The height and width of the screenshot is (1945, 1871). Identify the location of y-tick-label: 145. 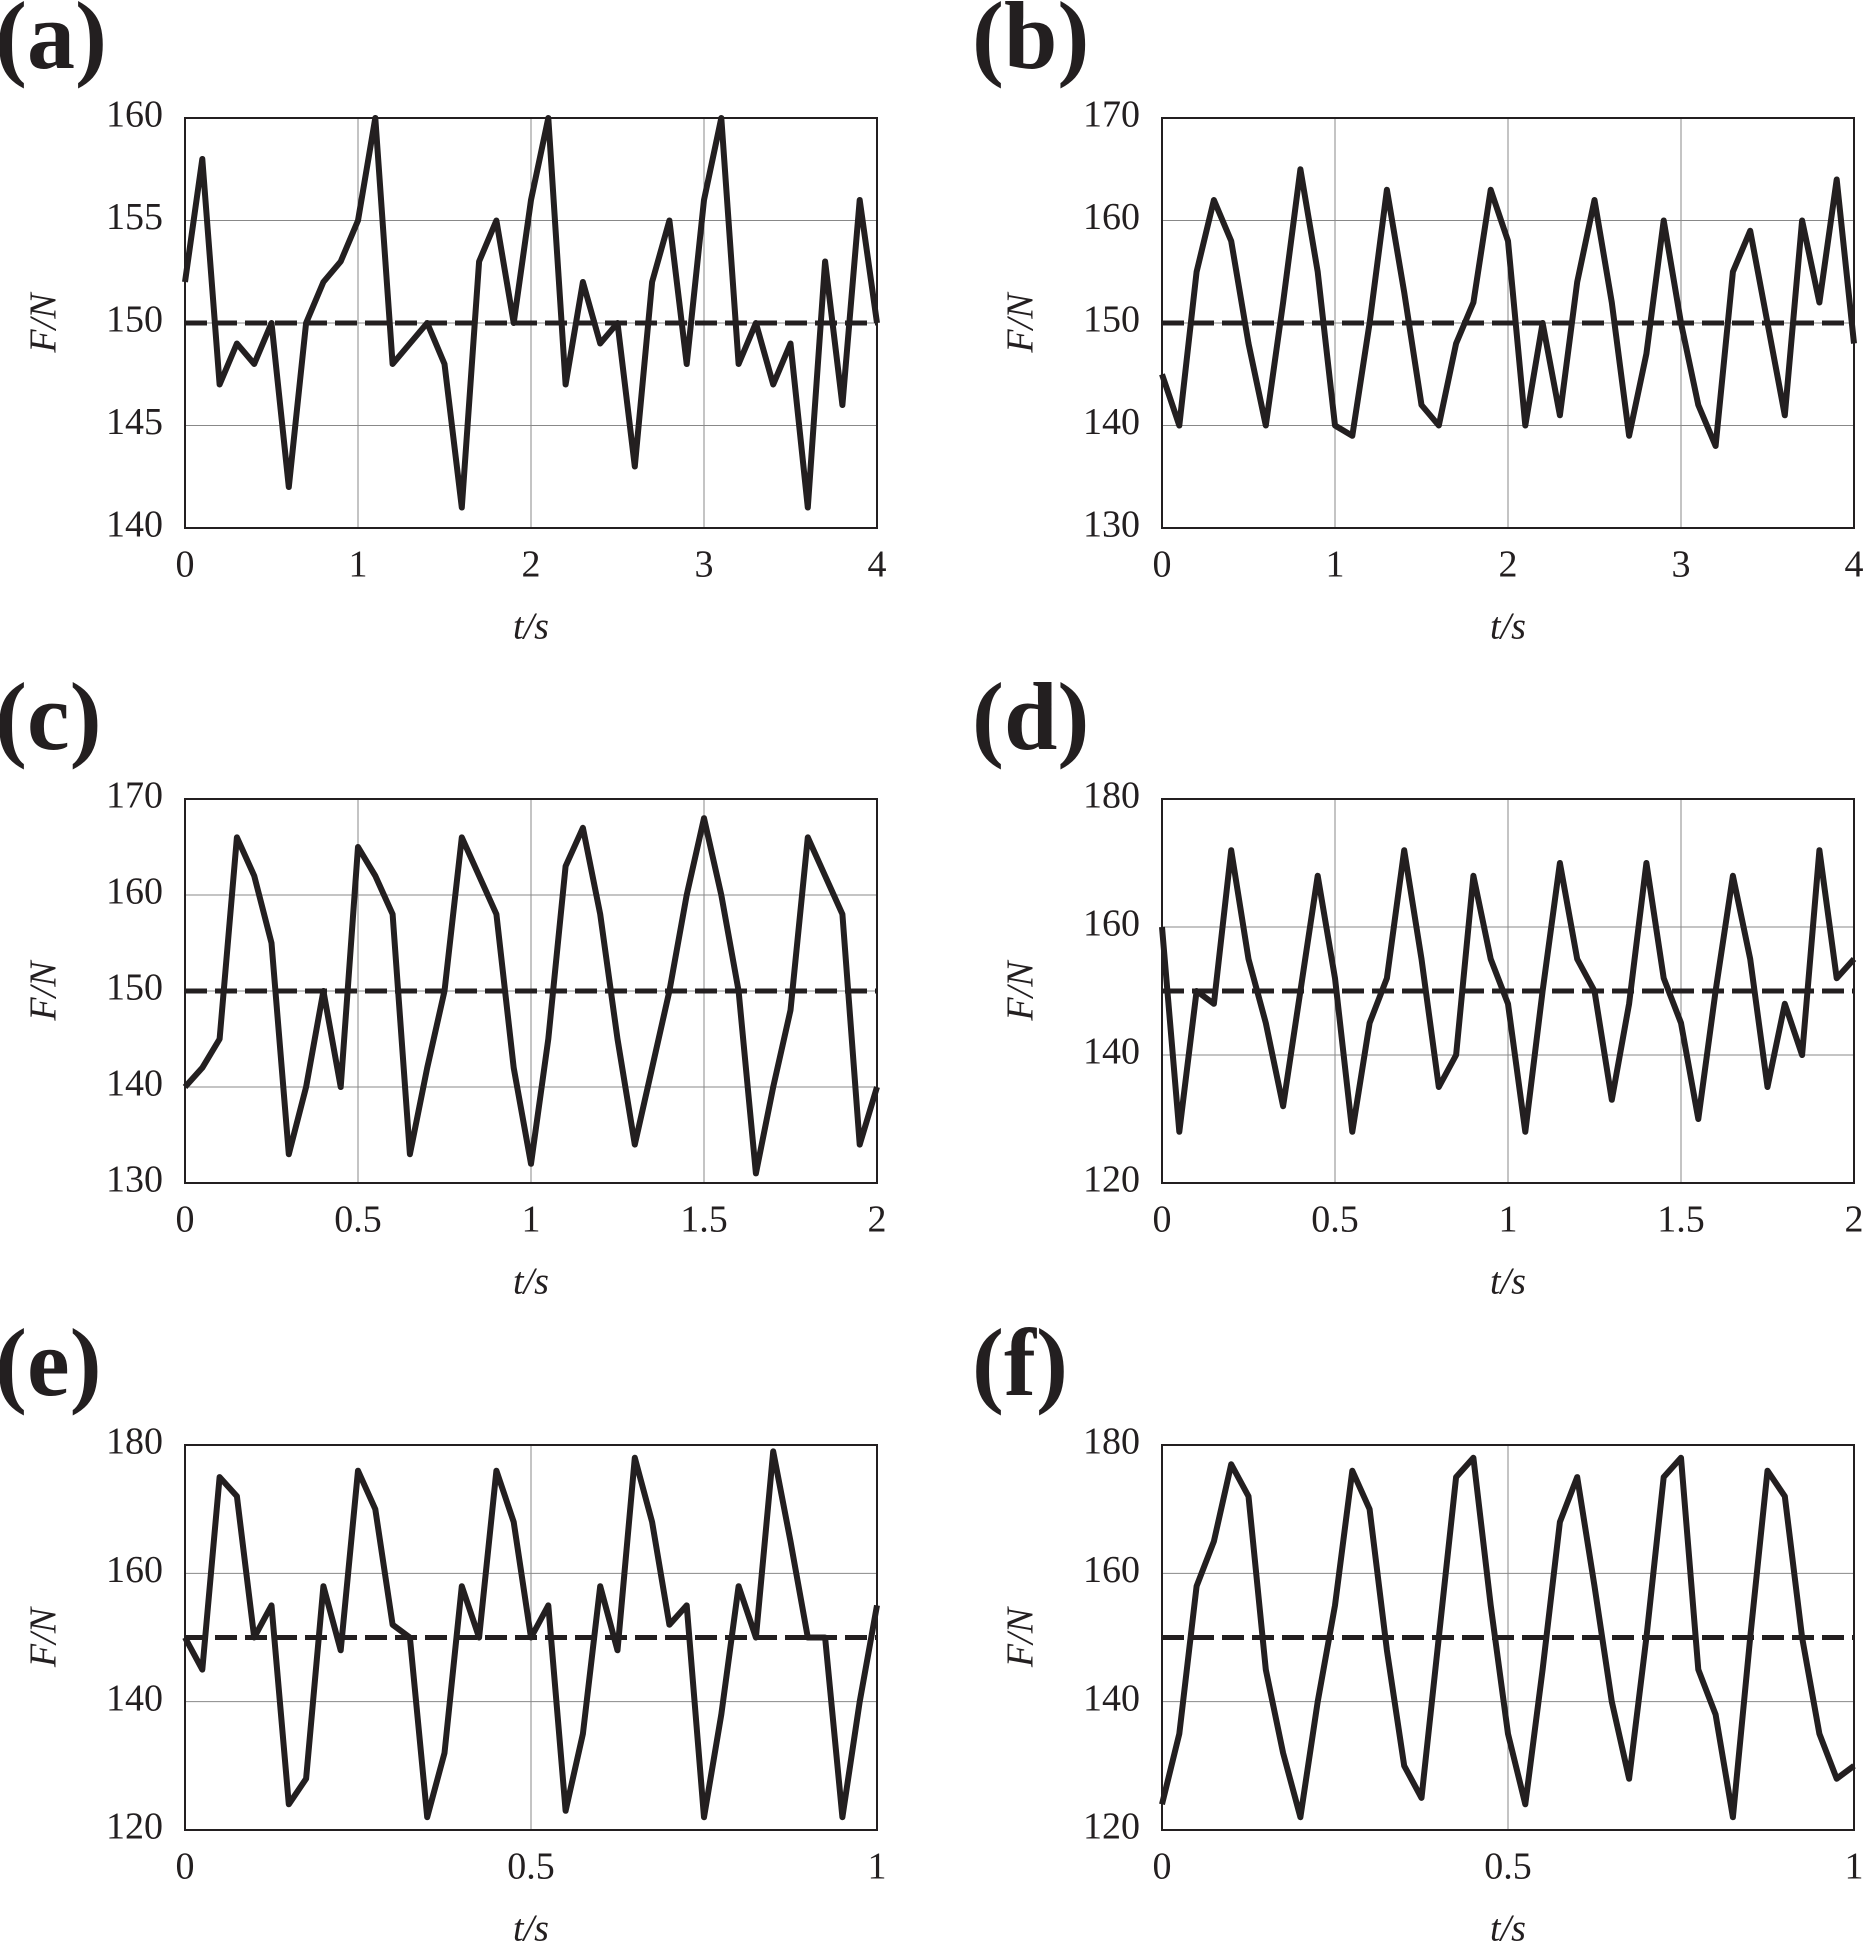
(134, 422).